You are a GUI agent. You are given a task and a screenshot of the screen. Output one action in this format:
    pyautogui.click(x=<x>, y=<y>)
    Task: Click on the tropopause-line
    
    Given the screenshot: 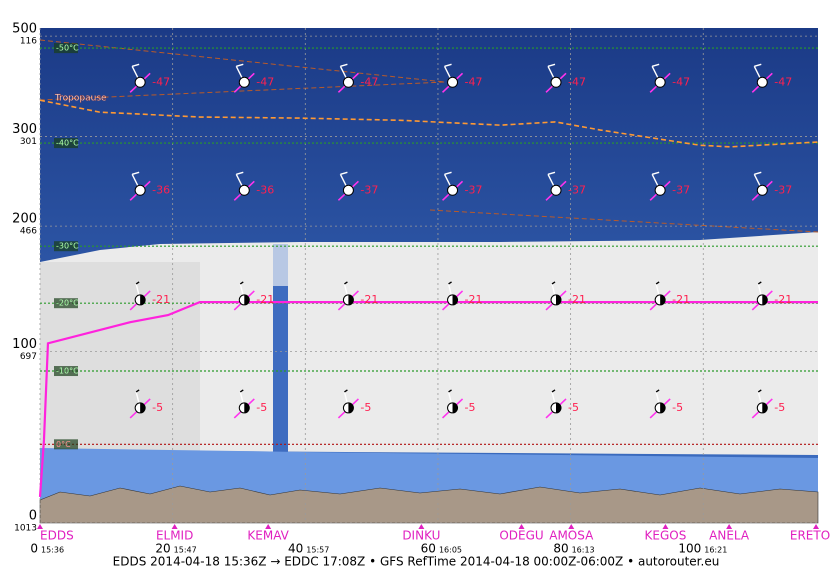 What is the action you would take?
    pyautogui.click(x=429, y=123)
    